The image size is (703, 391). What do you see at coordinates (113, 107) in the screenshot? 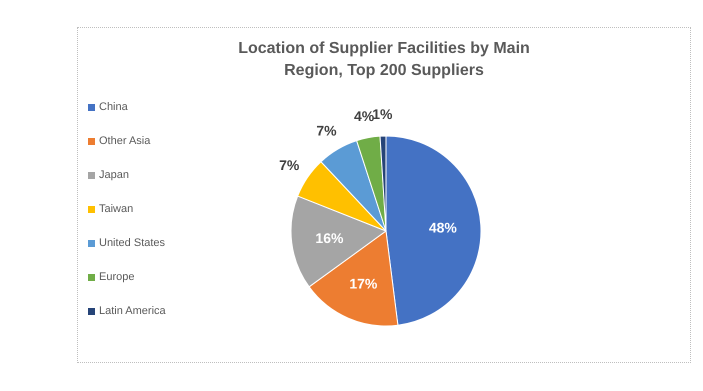
I see `legend-label: China` at bounding box center [113, 107].